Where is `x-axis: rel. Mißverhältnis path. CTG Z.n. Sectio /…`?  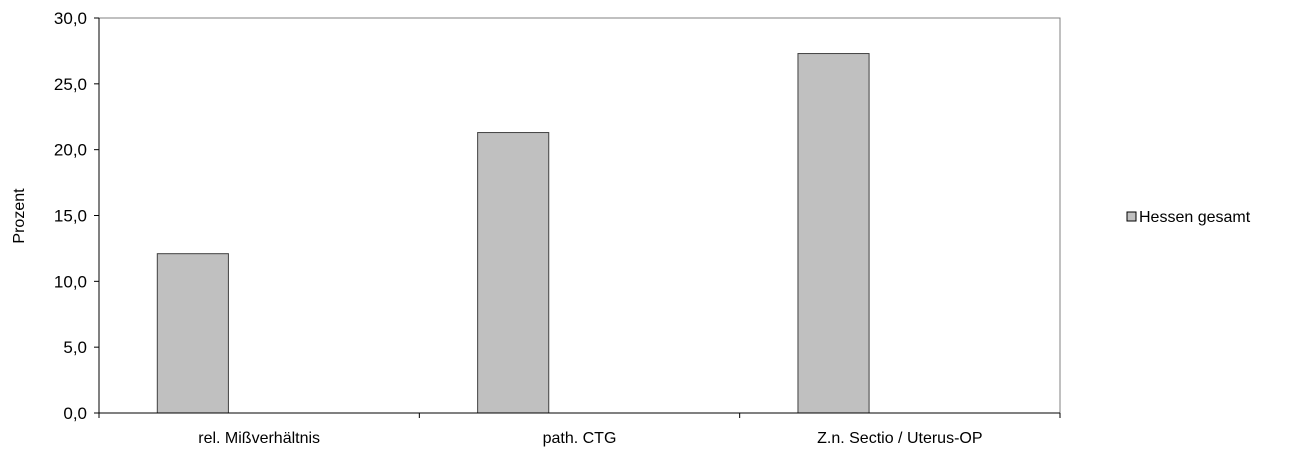 x-axis: rel. Mißverhältnis path. CTG Z.n. Sectio /… is located at coordinates (579, 429).